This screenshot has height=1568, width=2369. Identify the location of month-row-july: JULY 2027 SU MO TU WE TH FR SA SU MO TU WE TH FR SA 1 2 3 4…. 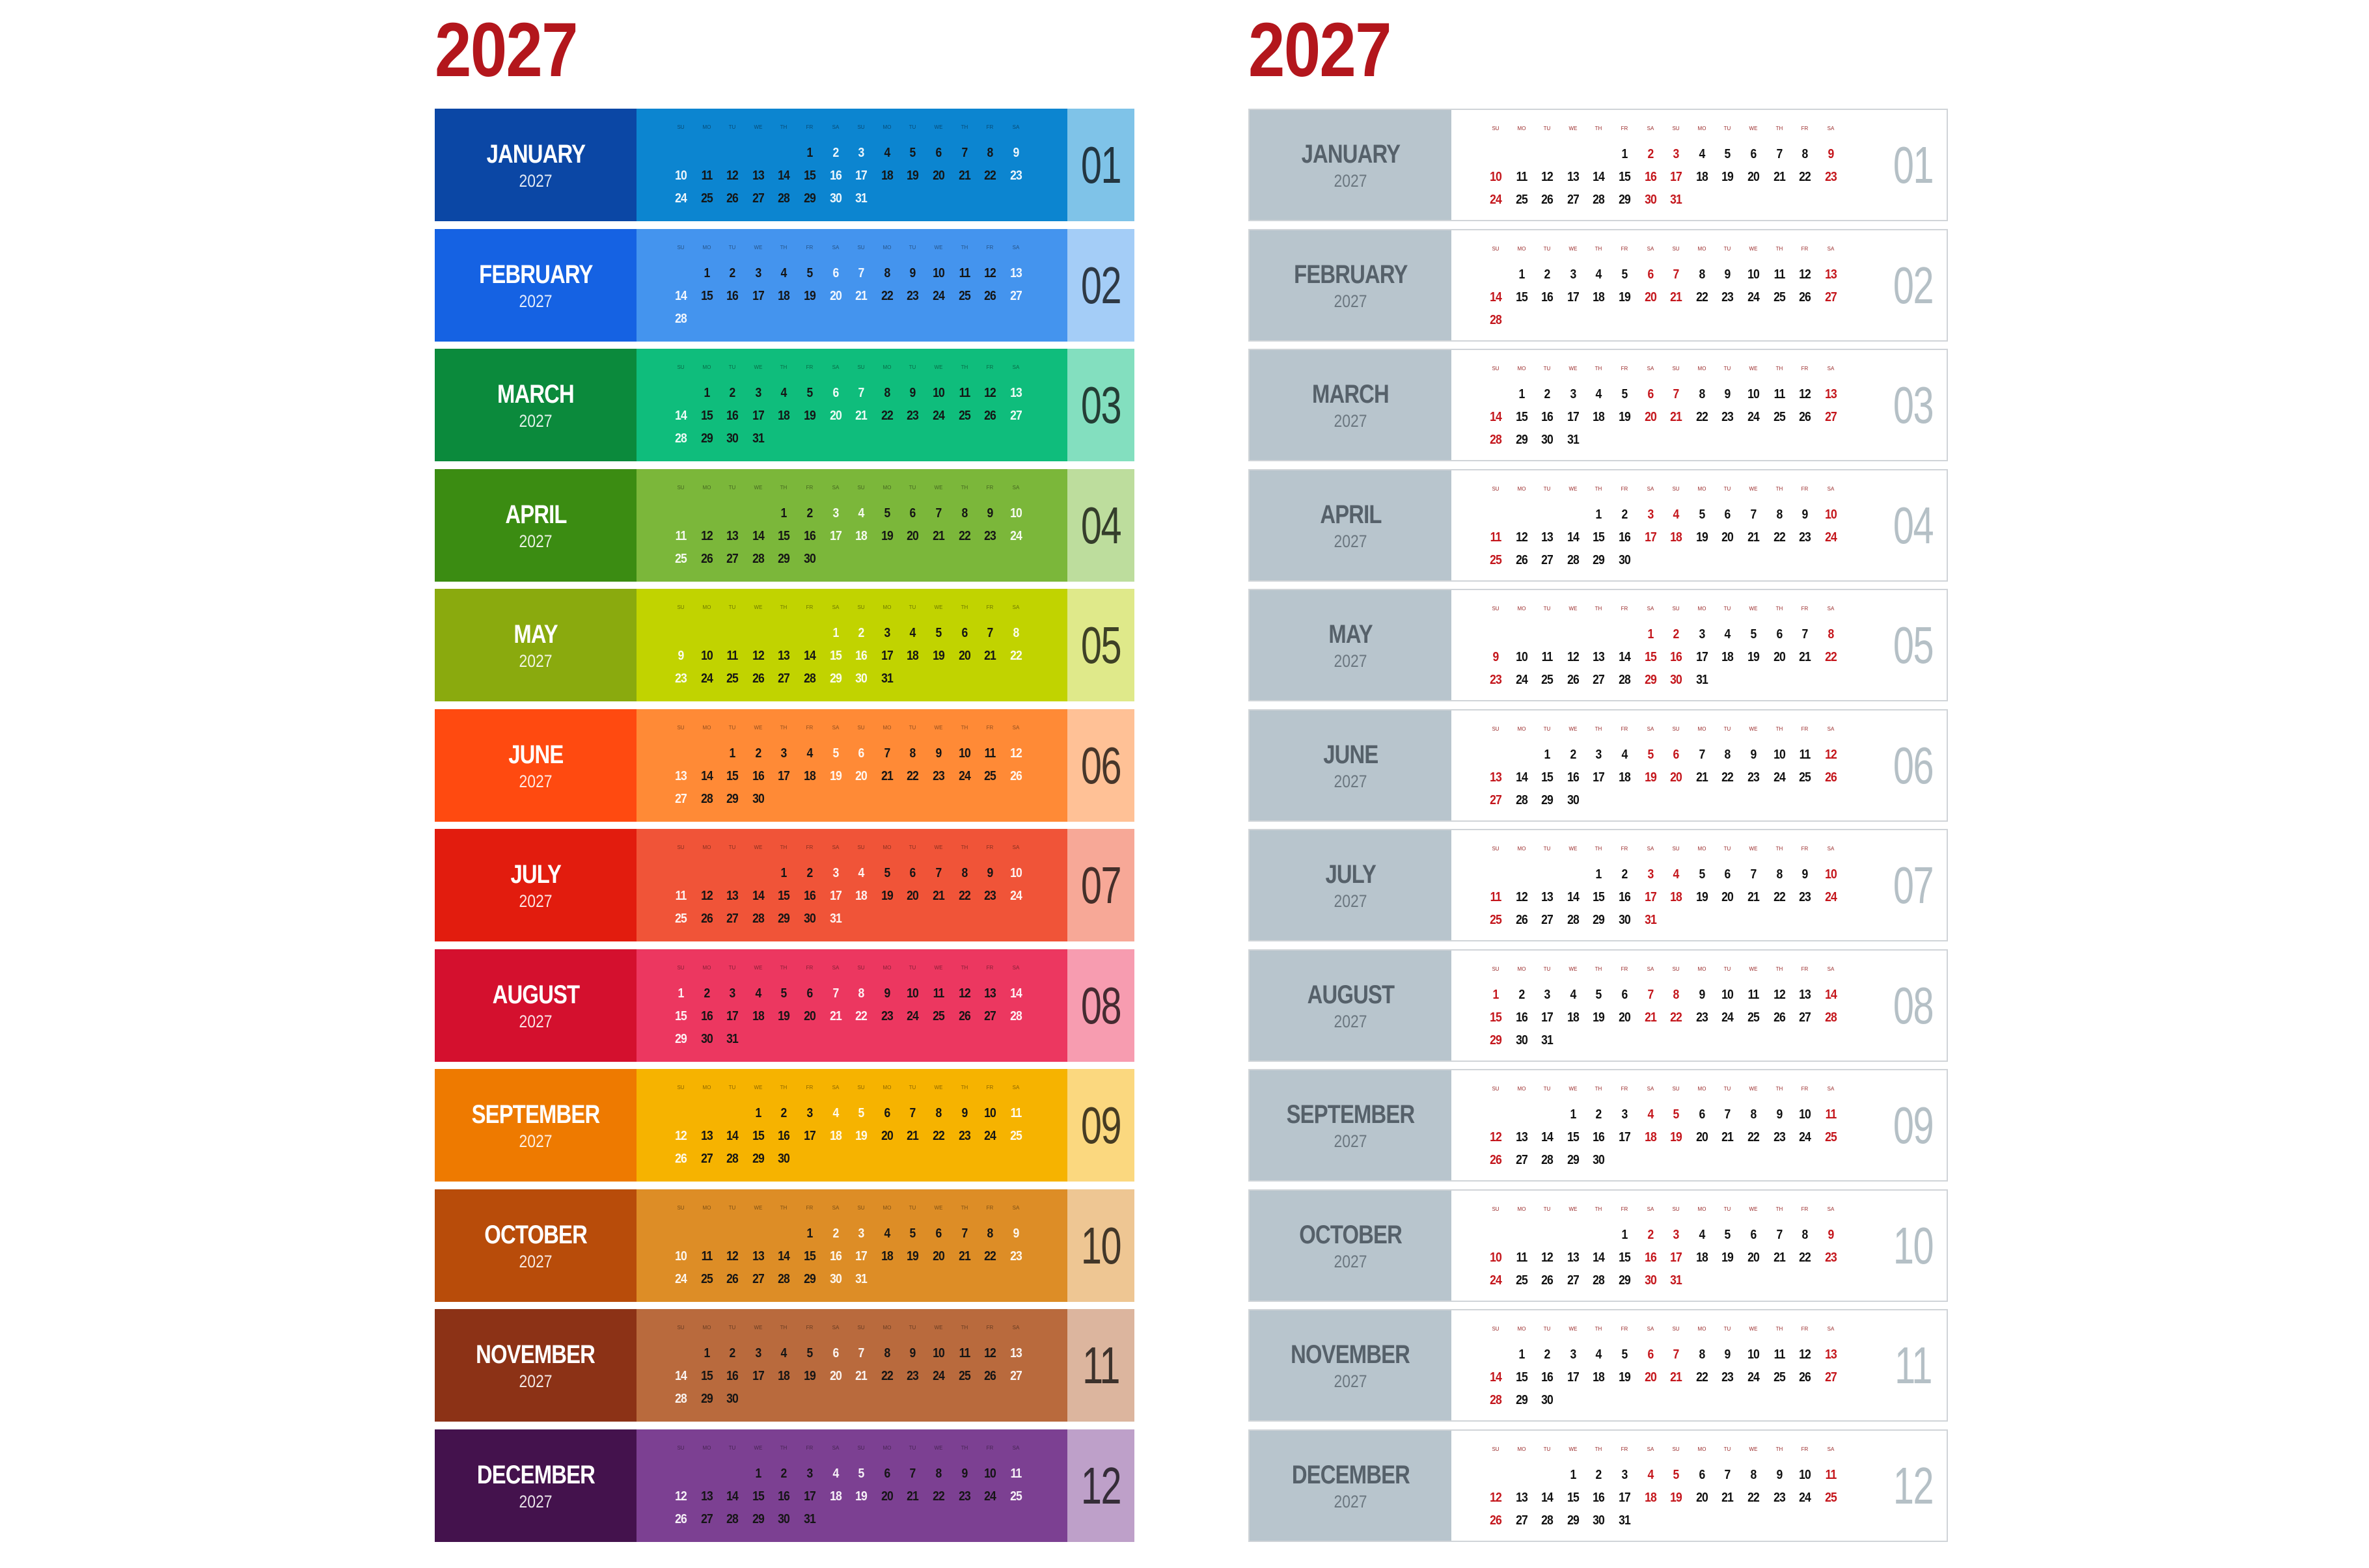
(784, 885).